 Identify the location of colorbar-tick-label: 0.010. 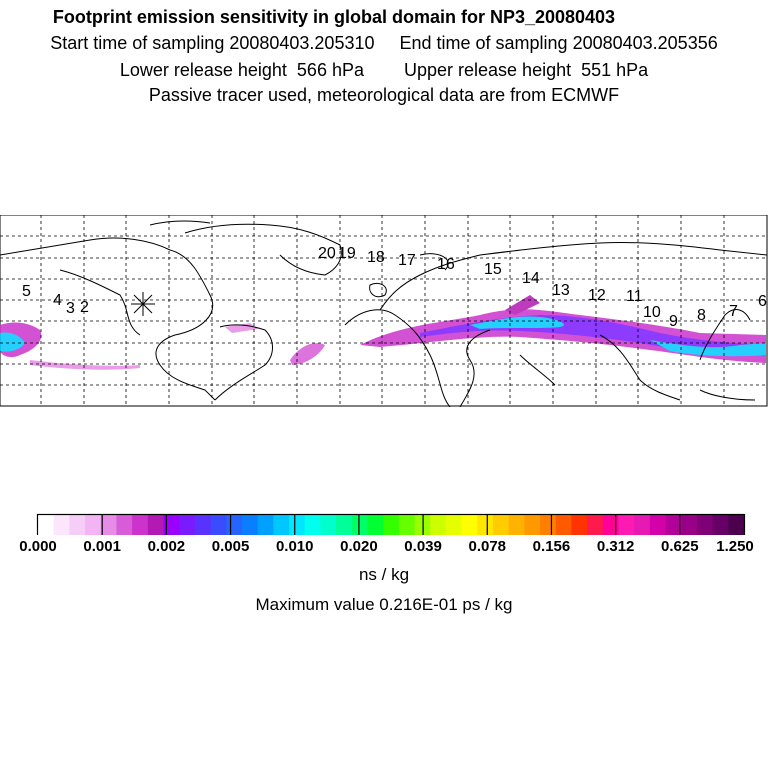
(294, 546).